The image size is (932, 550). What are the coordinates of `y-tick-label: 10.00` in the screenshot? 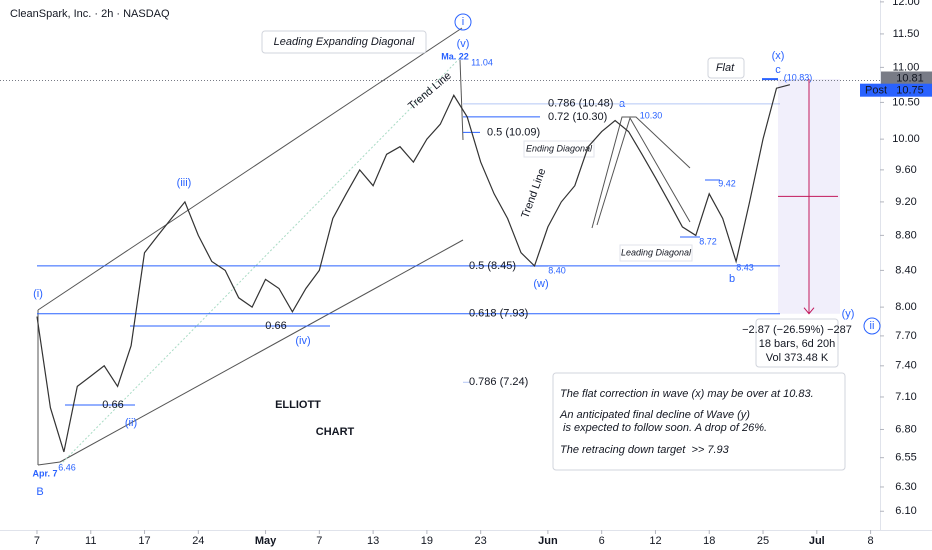 It's located at (906, 139).